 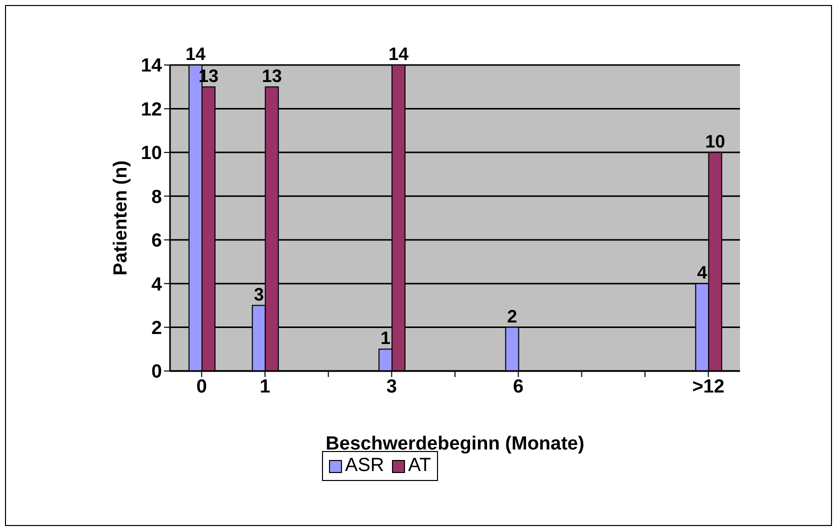 What do you see at coordinates (156, 329) in the screenshot?
I see `y-tick-label: 2` at bounding box center [156, 329].